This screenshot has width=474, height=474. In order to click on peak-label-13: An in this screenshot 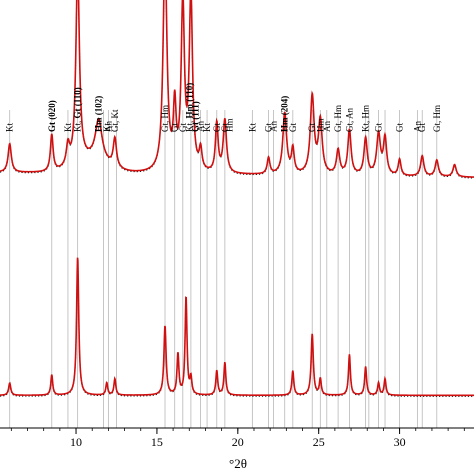, I will do `click(201, 126)`.